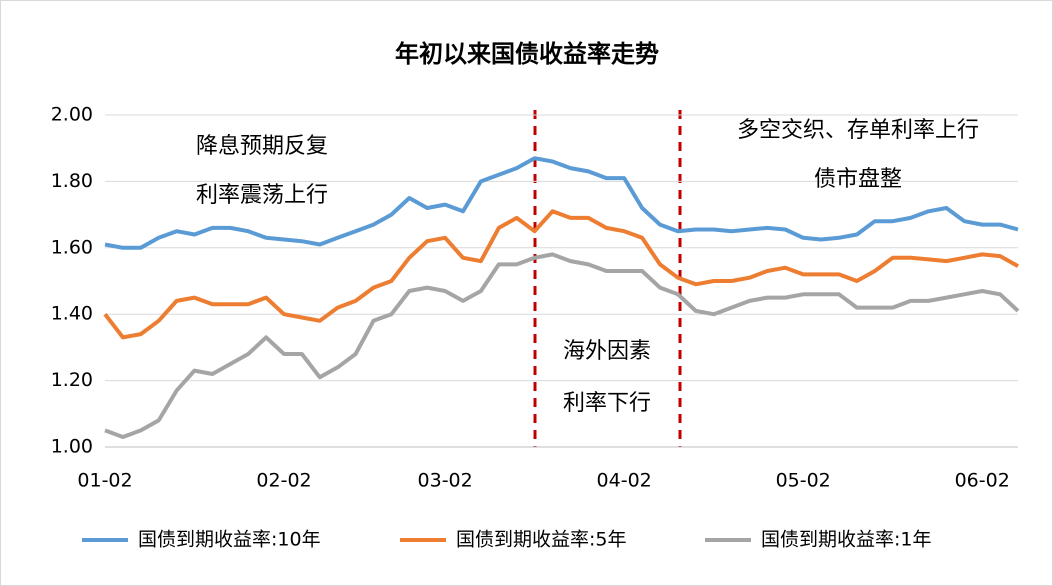 The image size is (1053, 586). Describe the element at coordinates (229, 540) in the screenshot. I see `legend-label: 国债到期收益率:10年` at that location.